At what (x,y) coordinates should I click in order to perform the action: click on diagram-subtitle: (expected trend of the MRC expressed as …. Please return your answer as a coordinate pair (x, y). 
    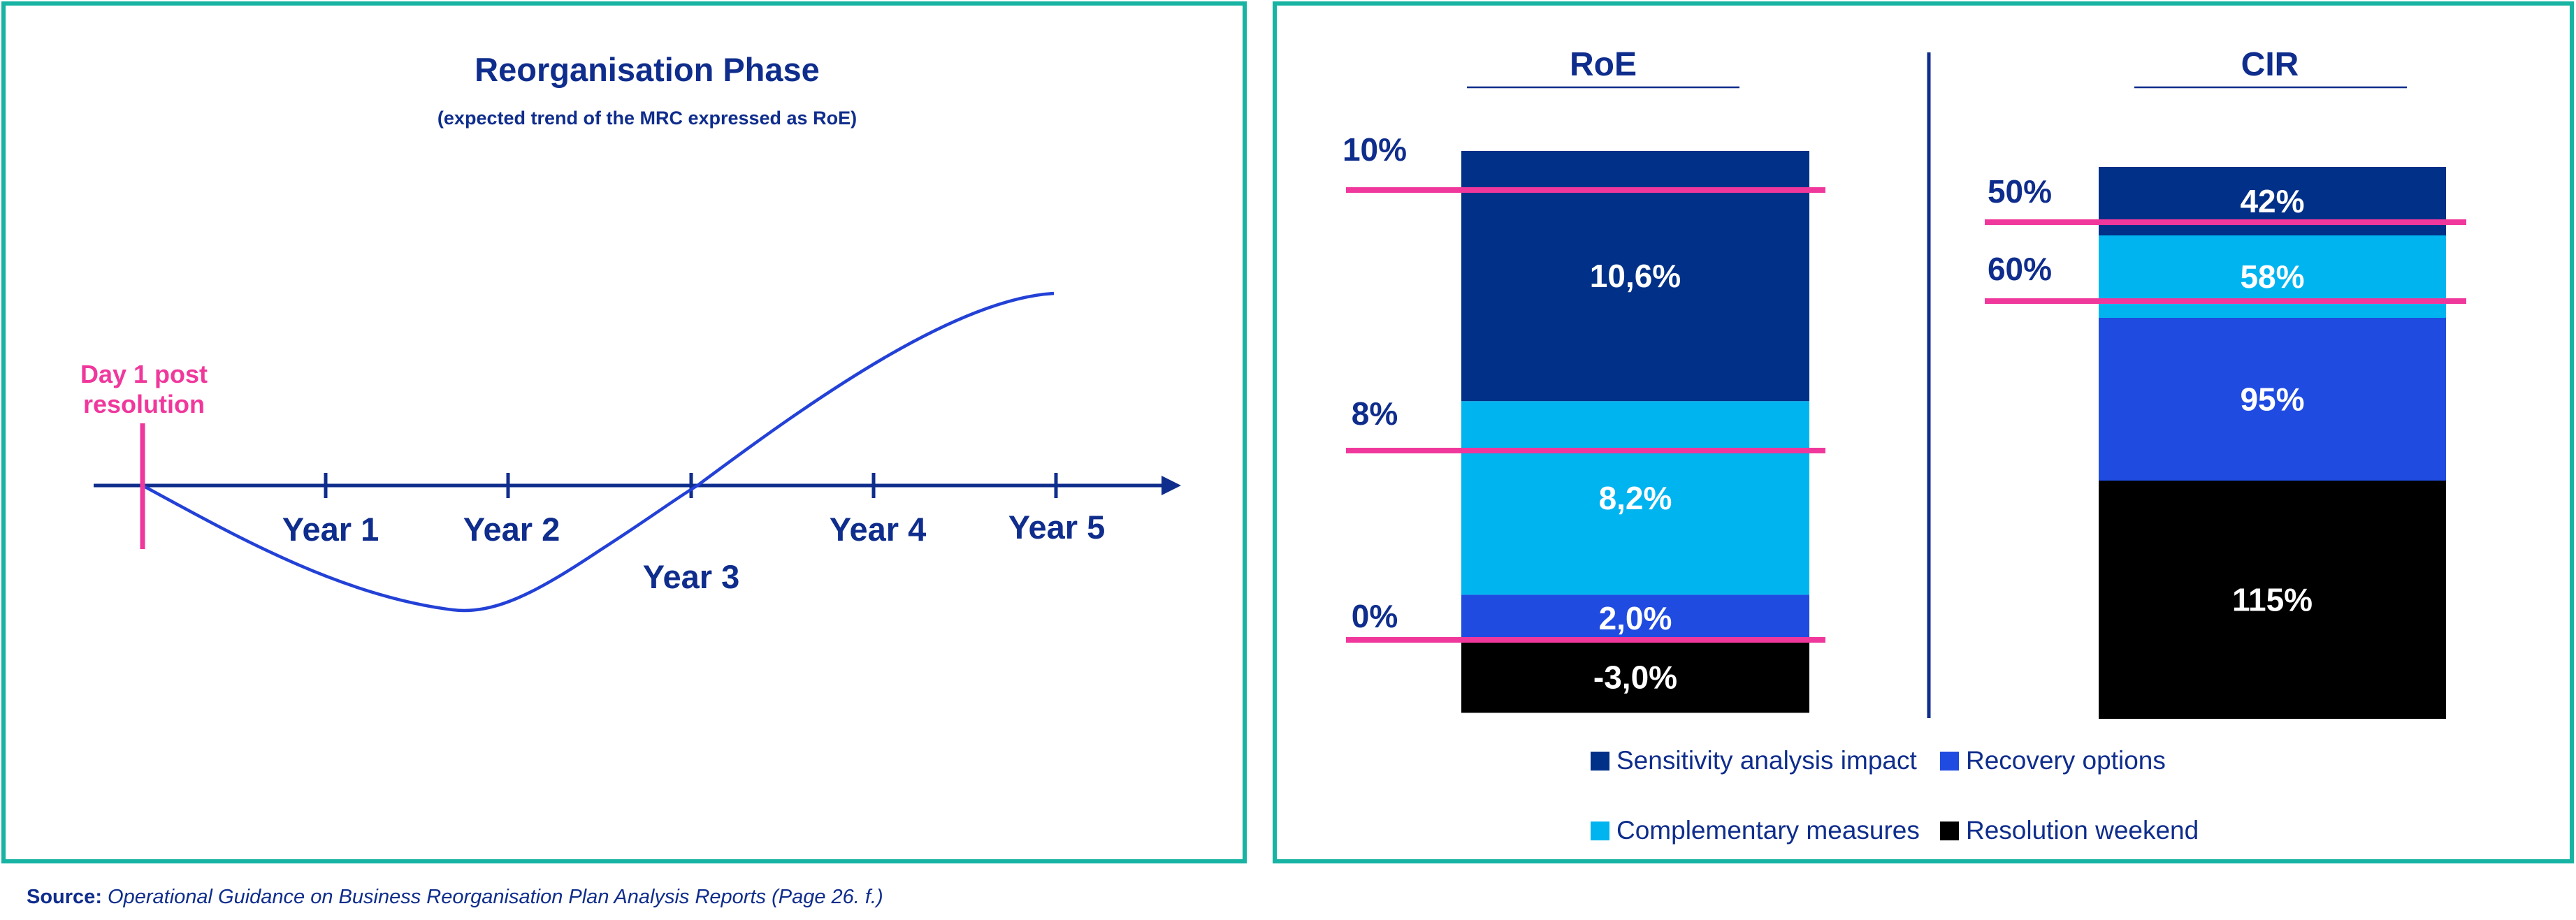
    Looking at the image, I should click on (647, 118).